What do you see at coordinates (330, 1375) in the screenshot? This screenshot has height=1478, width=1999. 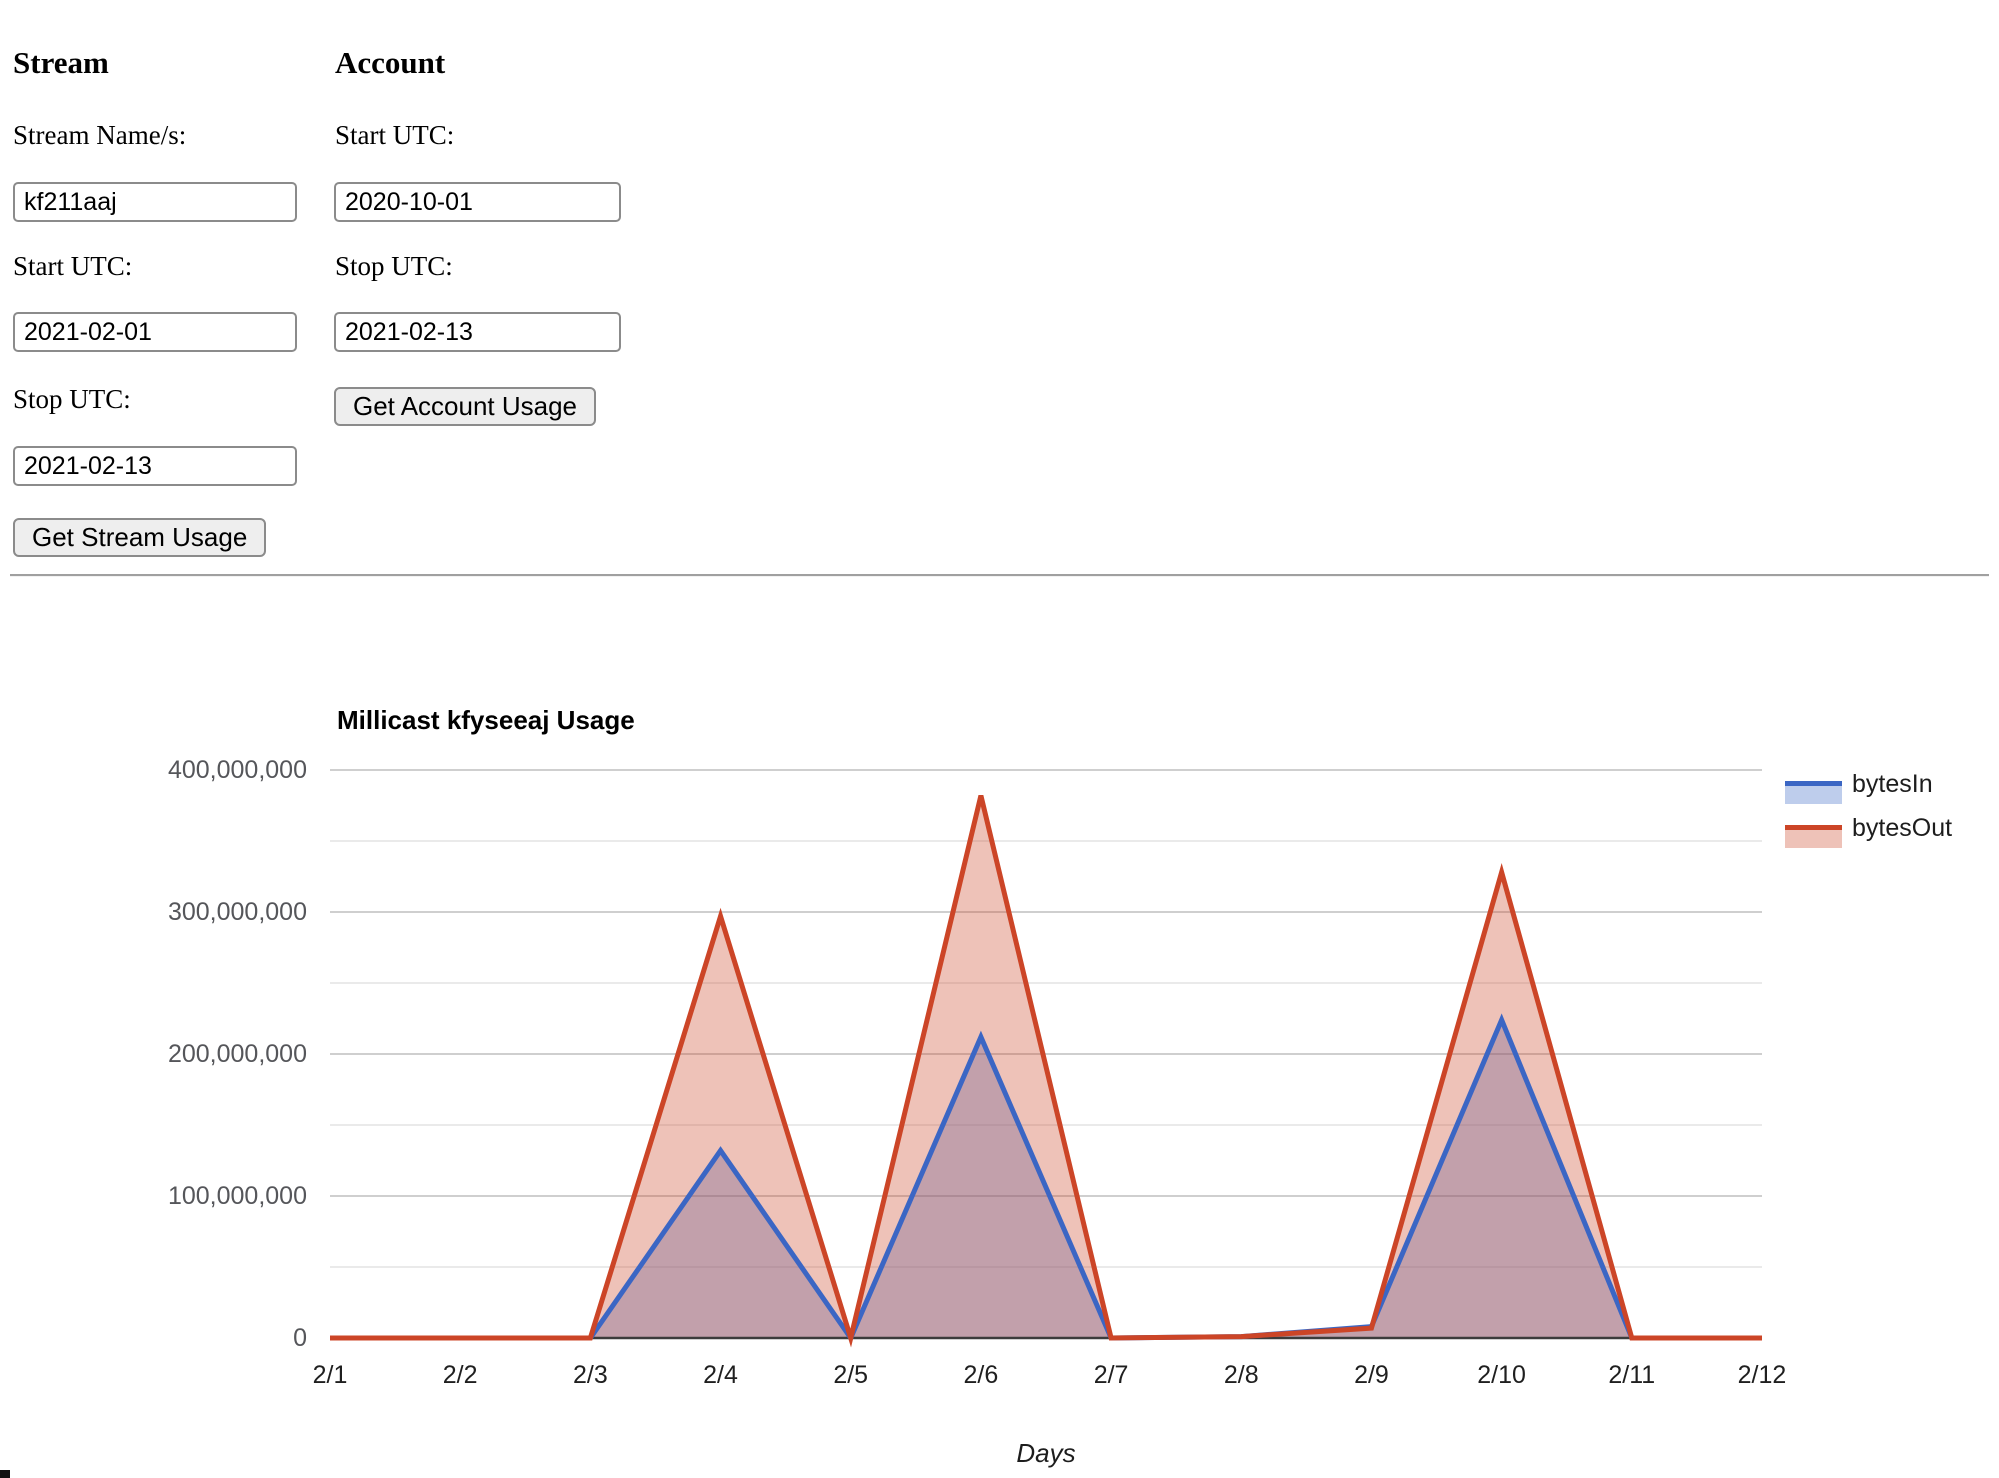 I see `x-tick-label: 2/1` at bounding box center [330, 1375].